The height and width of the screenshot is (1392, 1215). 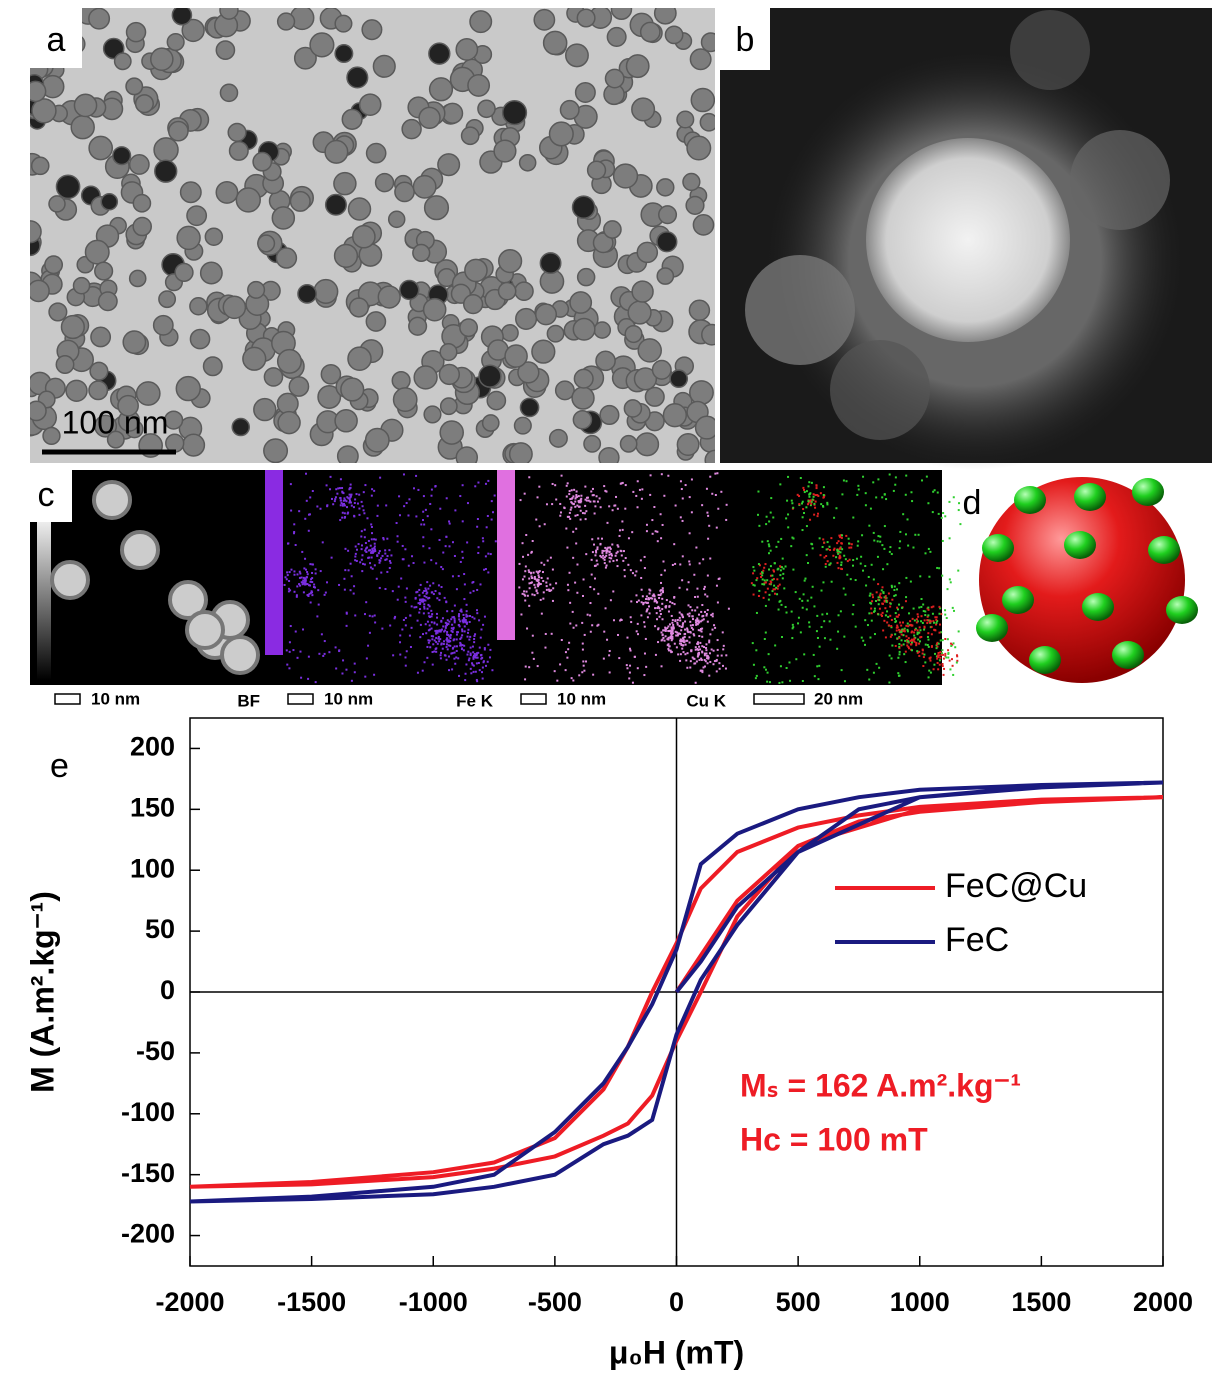 What do you see at coordinates (148, 1234) in the screenshot?
I see `y-tick-label: -200` at bounding box center [148, 1234].